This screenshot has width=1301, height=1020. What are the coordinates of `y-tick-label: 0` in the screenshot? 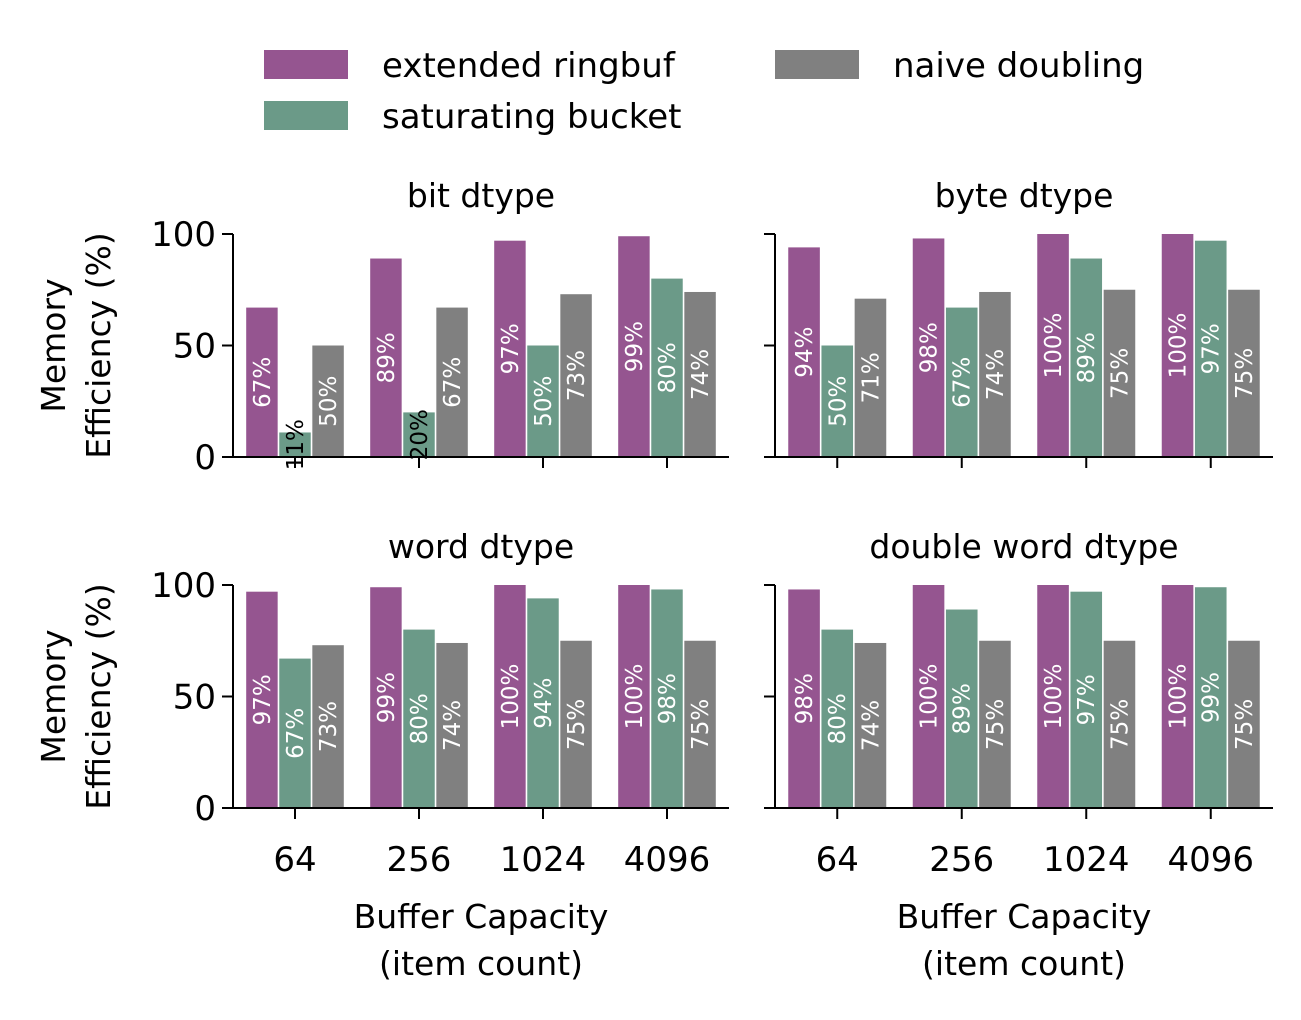 It's located at (205, 458).